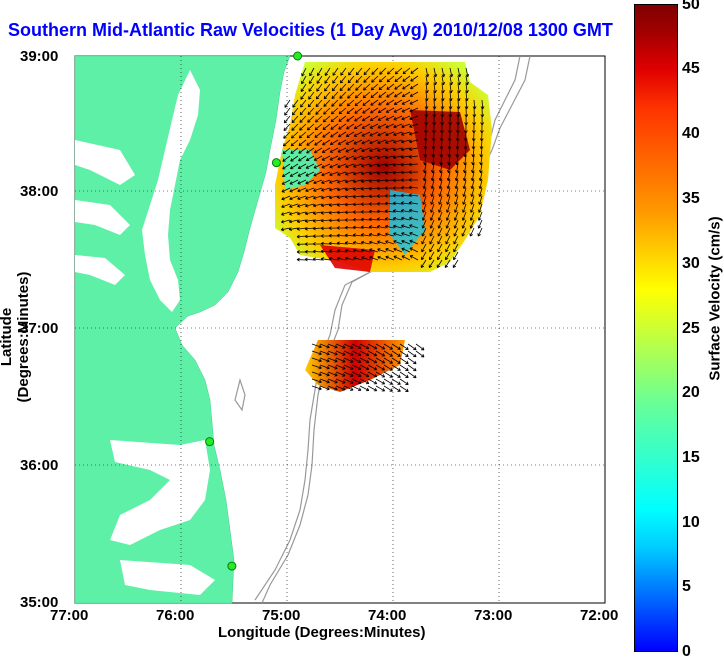 The image size is (724, 661). What do you see at coordinates (691, 392) in the screenshot?
I see `colorbar-tick: 20` at bounding box center [691, 392].